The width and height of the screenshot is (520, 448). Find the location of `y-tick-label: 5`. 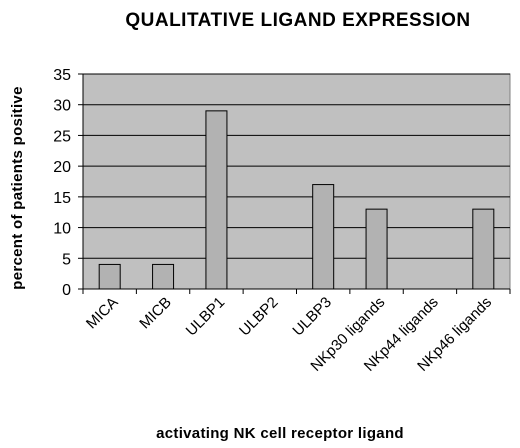

y-tick-label: 5 is located at coordinates (66, 259).